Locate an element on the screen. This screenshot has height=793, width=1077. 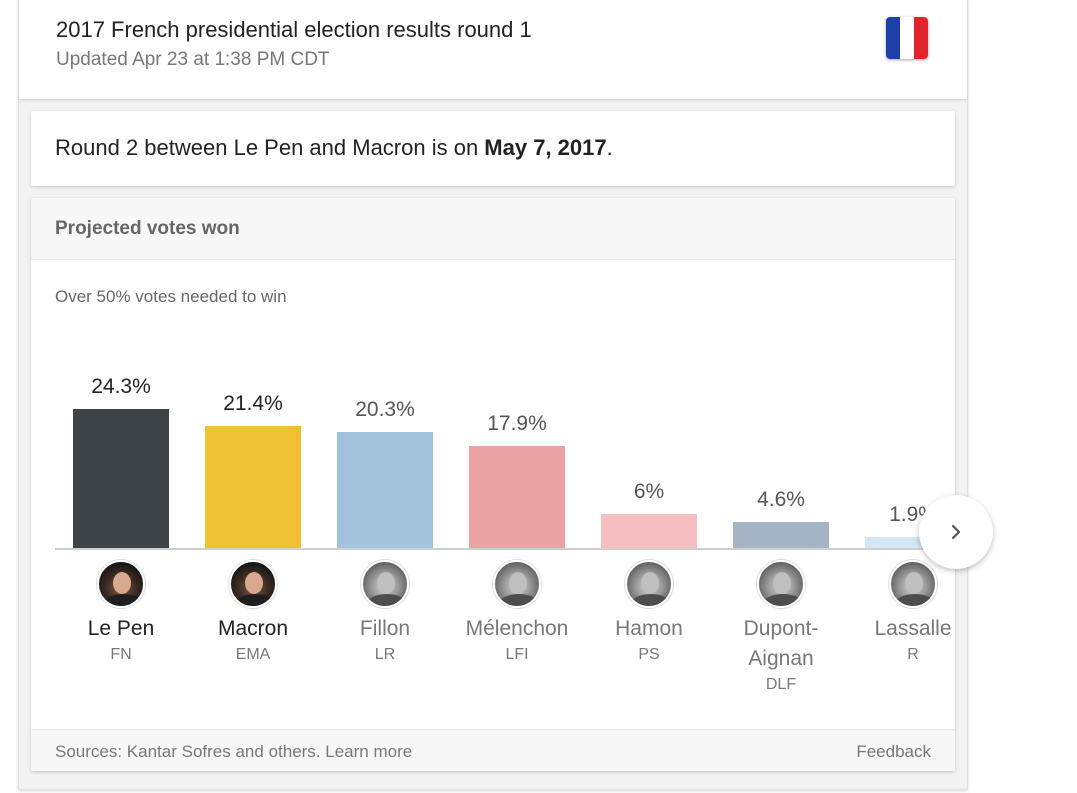
bar-value-label: 17.9% is located at coordinates (517, 423).